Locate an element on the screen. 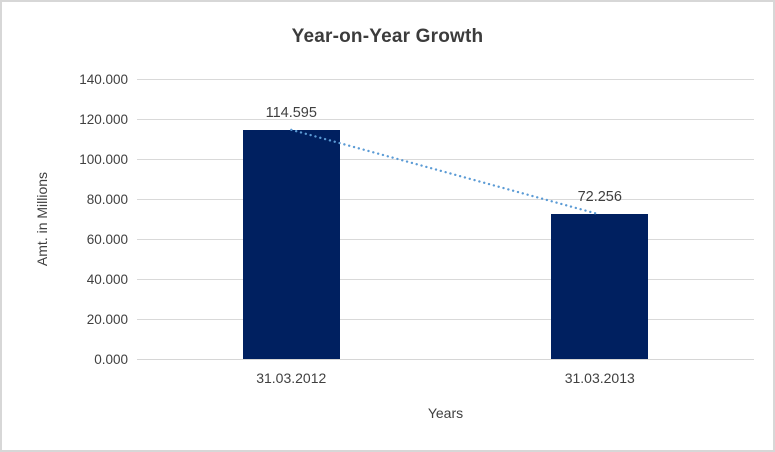  y-tick-label: 0.000 is located at coordinates (111, 359).